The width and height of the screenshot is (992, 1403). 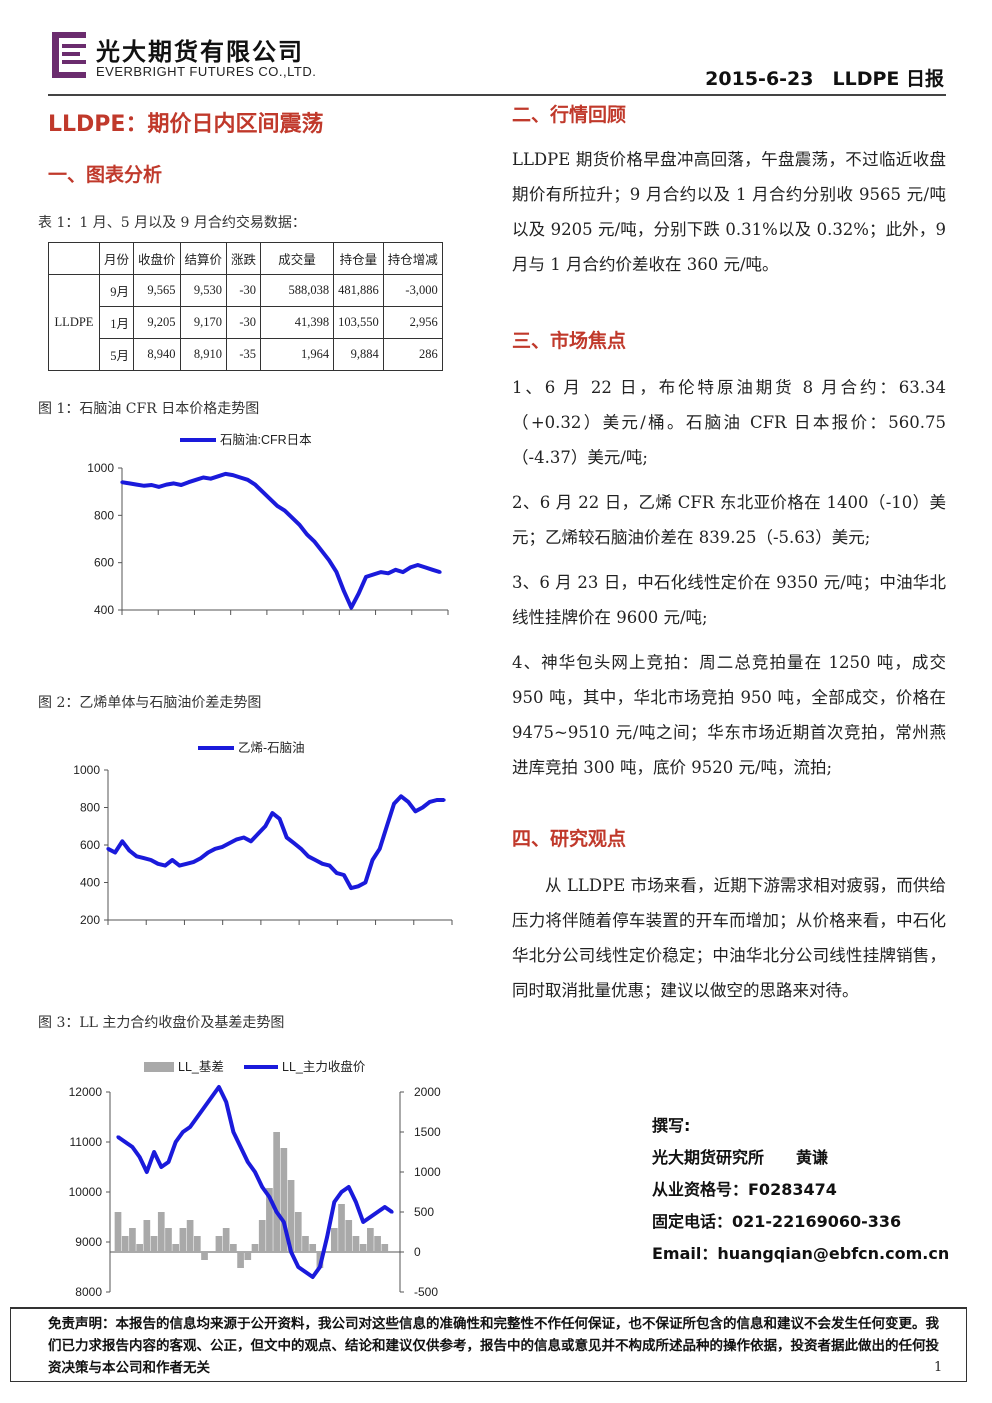 What do you see at coordinates (412, 290) in the screenshot?
I see `table-cell: -3,000` at bounding box center [412, 290].